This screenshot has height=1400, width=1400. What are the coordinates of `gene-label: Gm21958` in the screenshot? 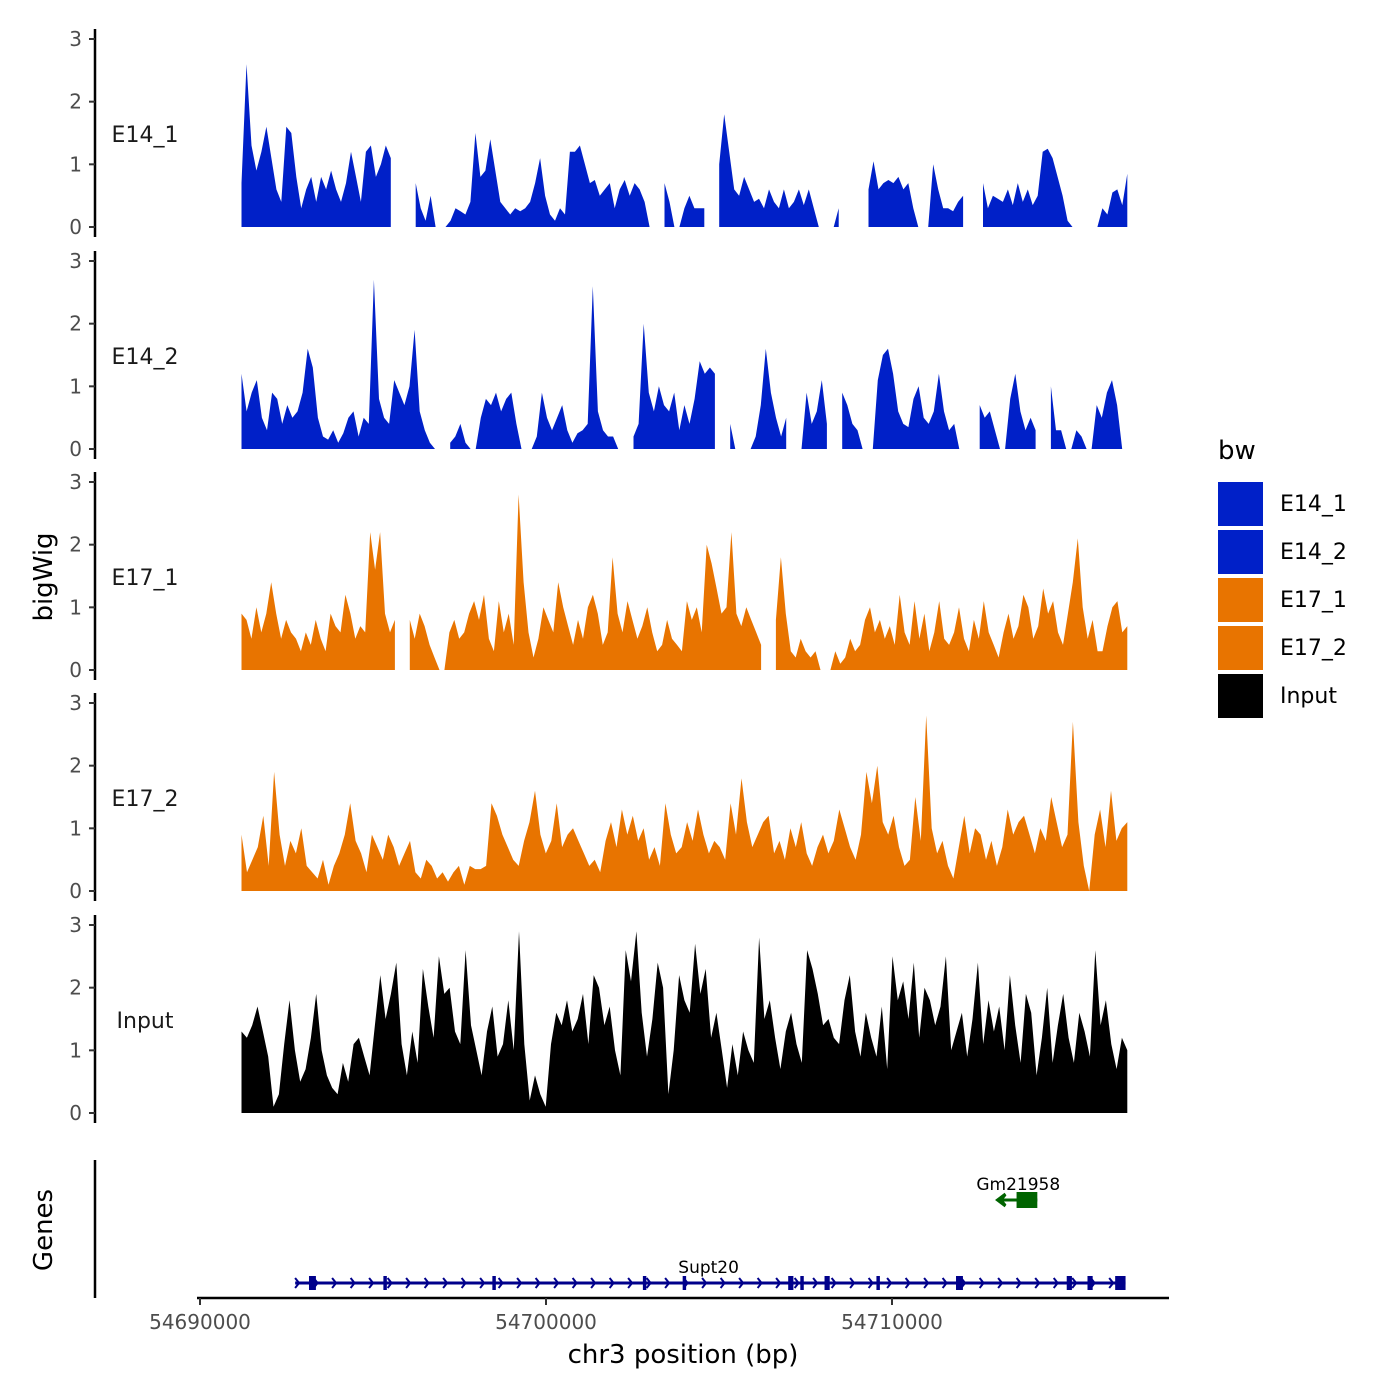 It's located at (1018, 1185).